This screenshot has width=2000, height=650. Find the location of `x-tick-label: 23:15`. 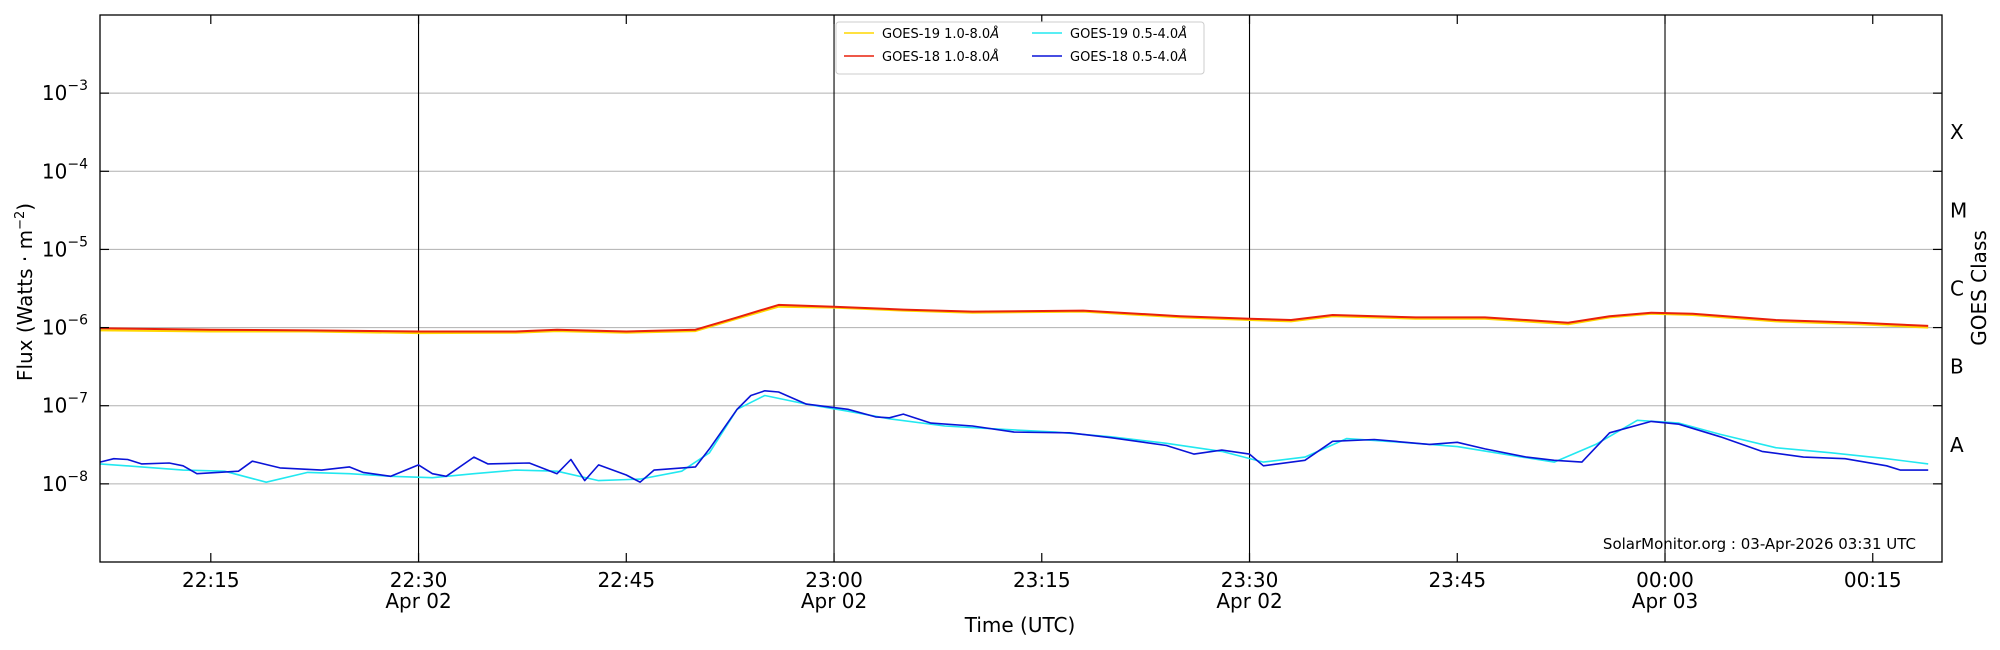

x-tick-label: 23:15 is located at coordinates (1042, 580).